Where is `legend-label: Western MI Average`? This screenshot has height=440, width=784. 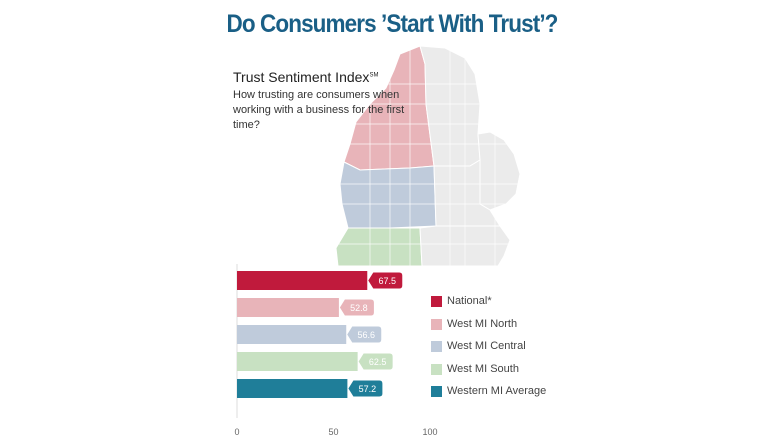
legend-label: Western MI Average is located at coordinates (497, 391).